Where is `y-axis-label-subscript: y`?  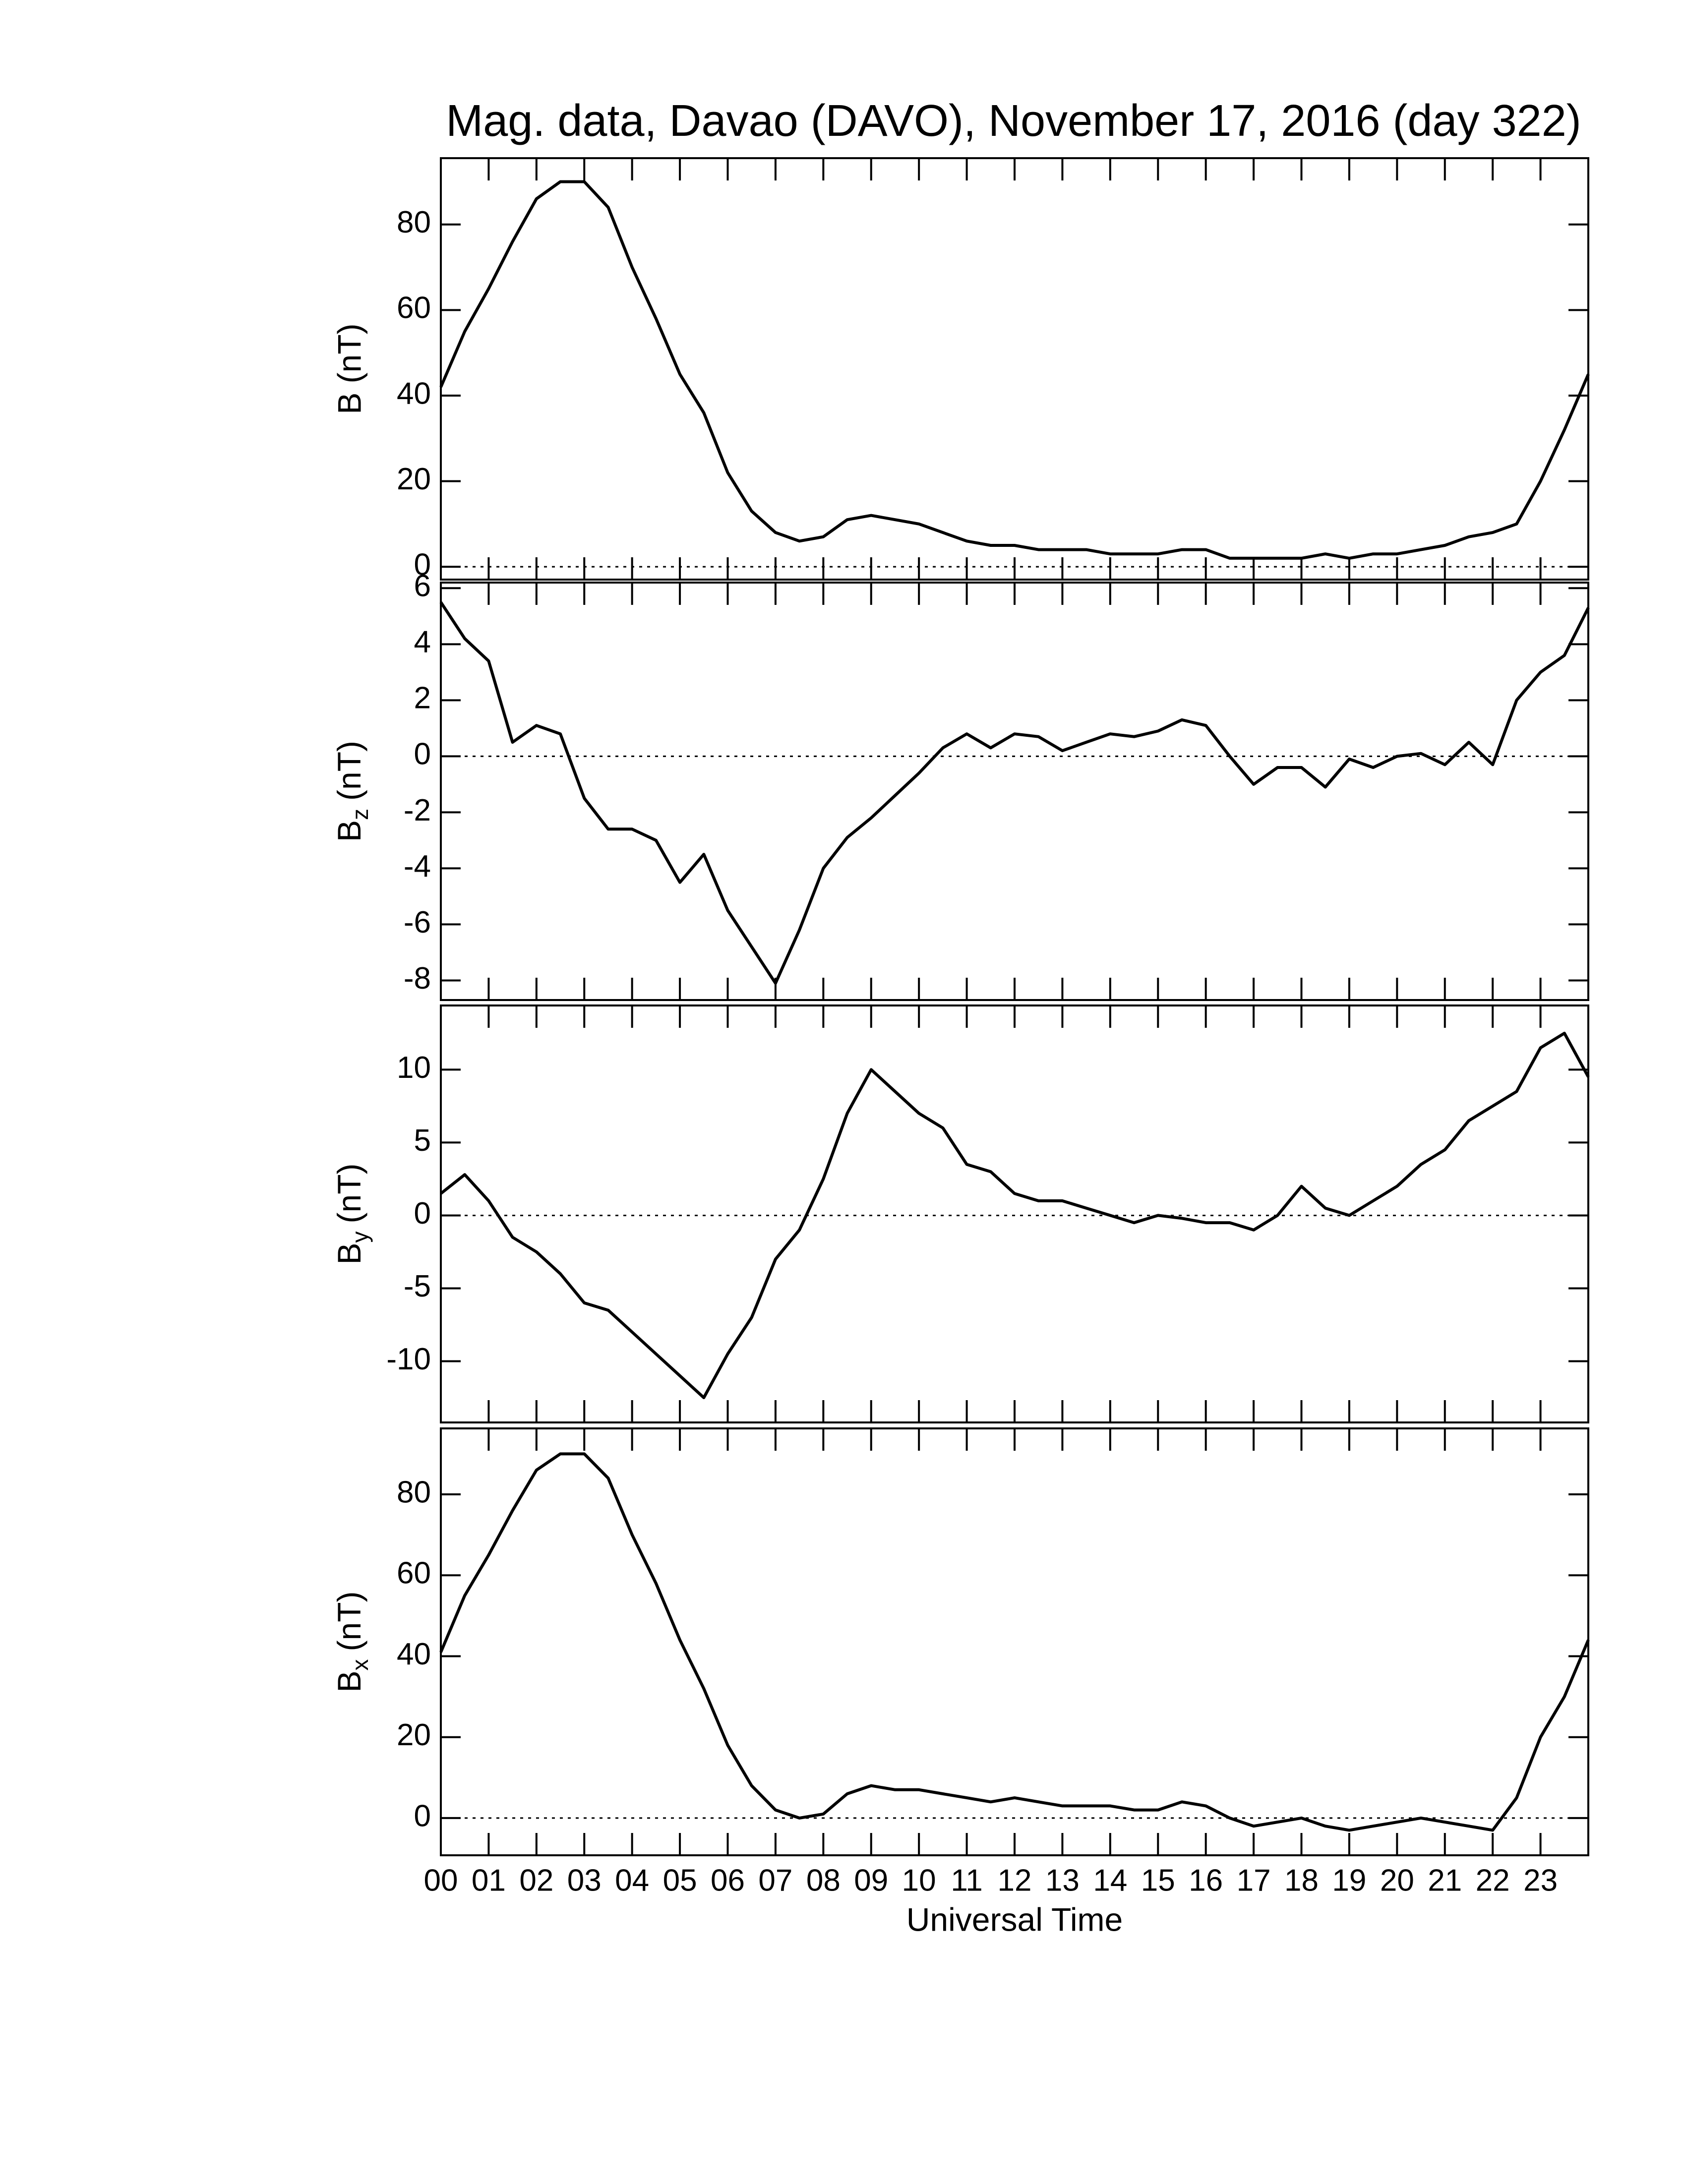
y-axis-label-subscript: y is located at coordinates (360, 1236).